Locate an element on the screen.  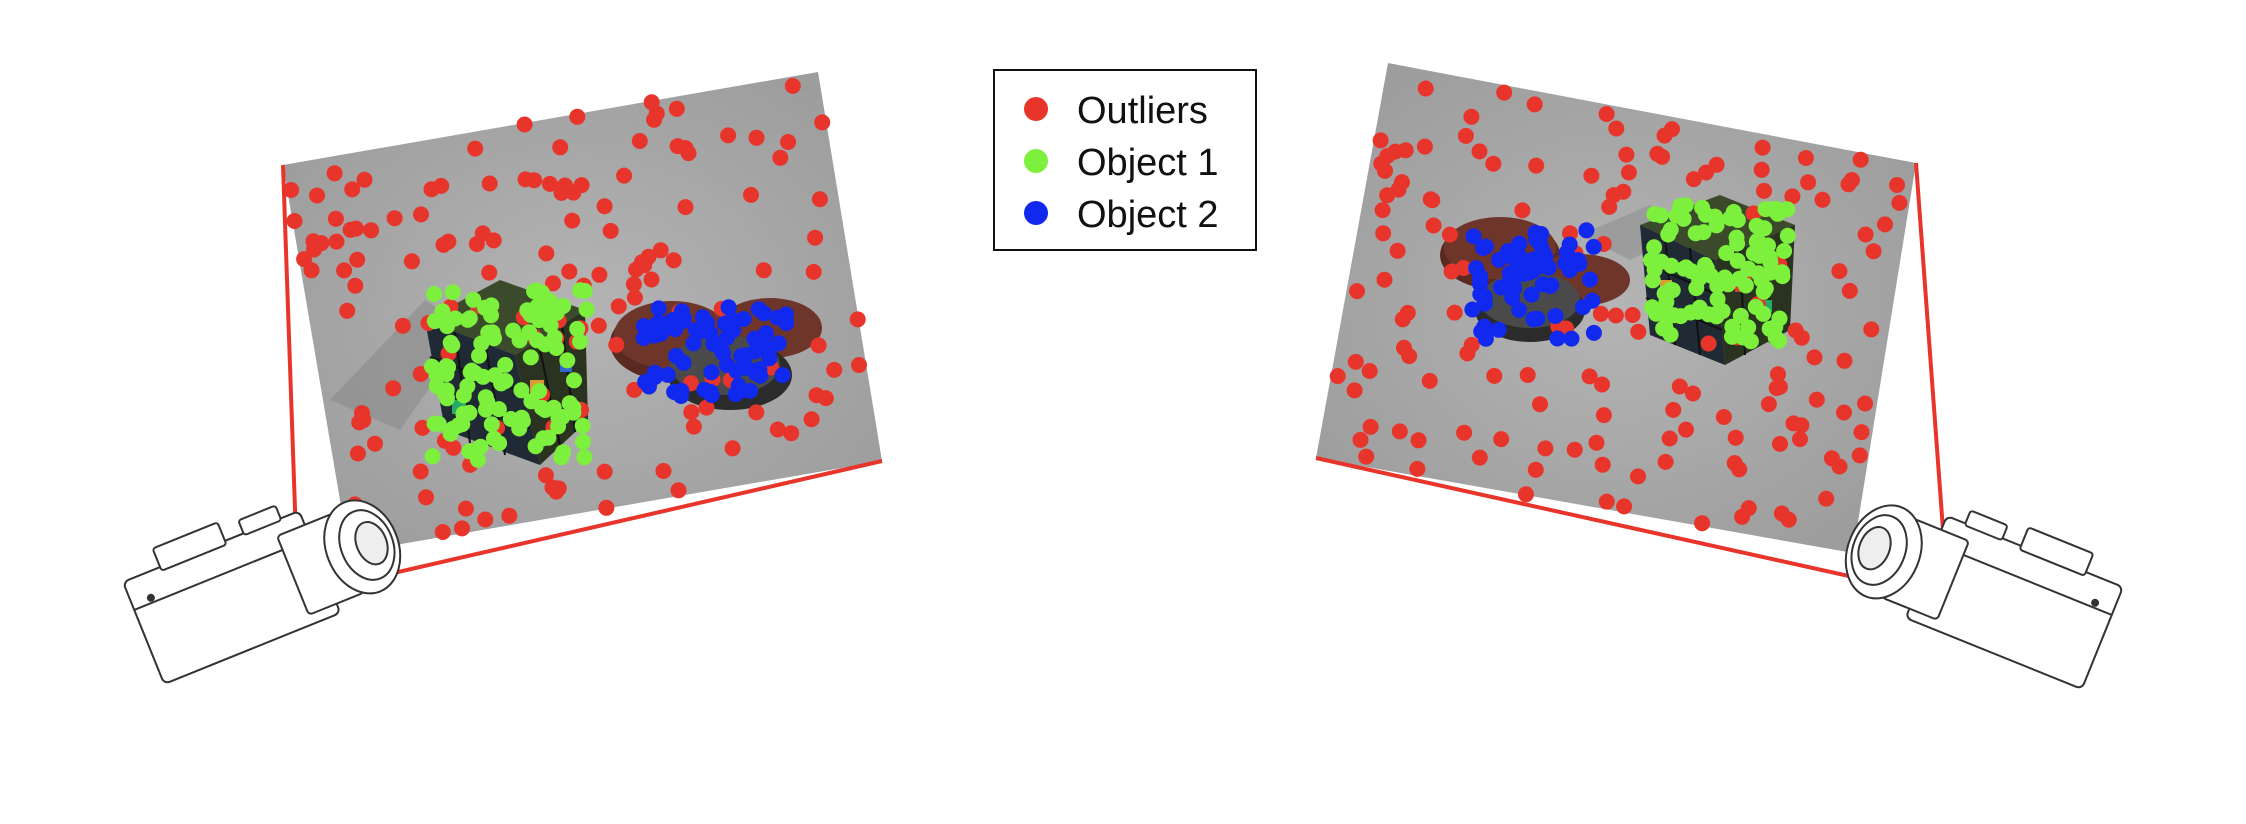
legend: Outliers Object 1 Object 2 is located at coordinates (1125, 160).